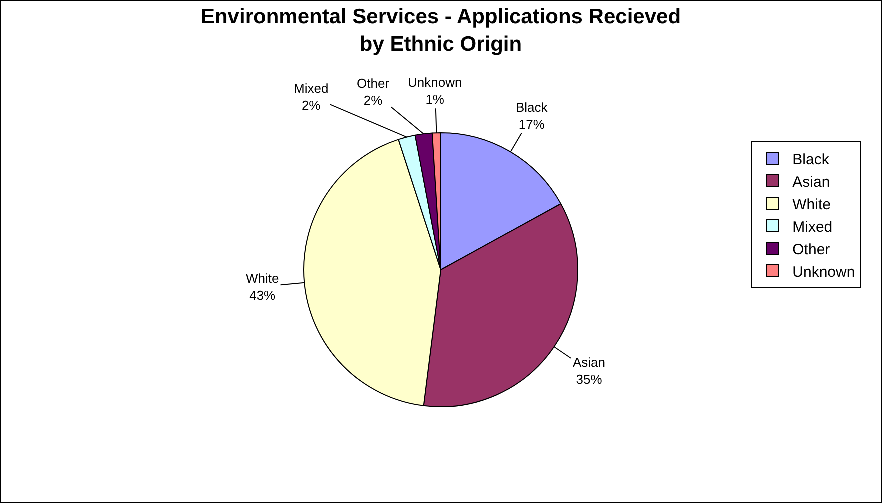  Describe the element at coordinates (589, 362) in the screenshot. I see `slice-label: Asian` at that location.